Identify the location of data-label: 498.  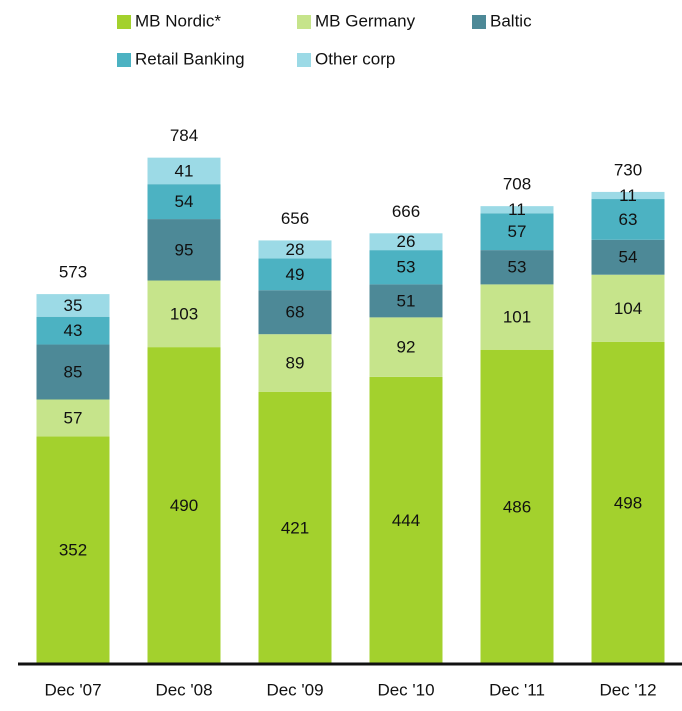
(628, 502).